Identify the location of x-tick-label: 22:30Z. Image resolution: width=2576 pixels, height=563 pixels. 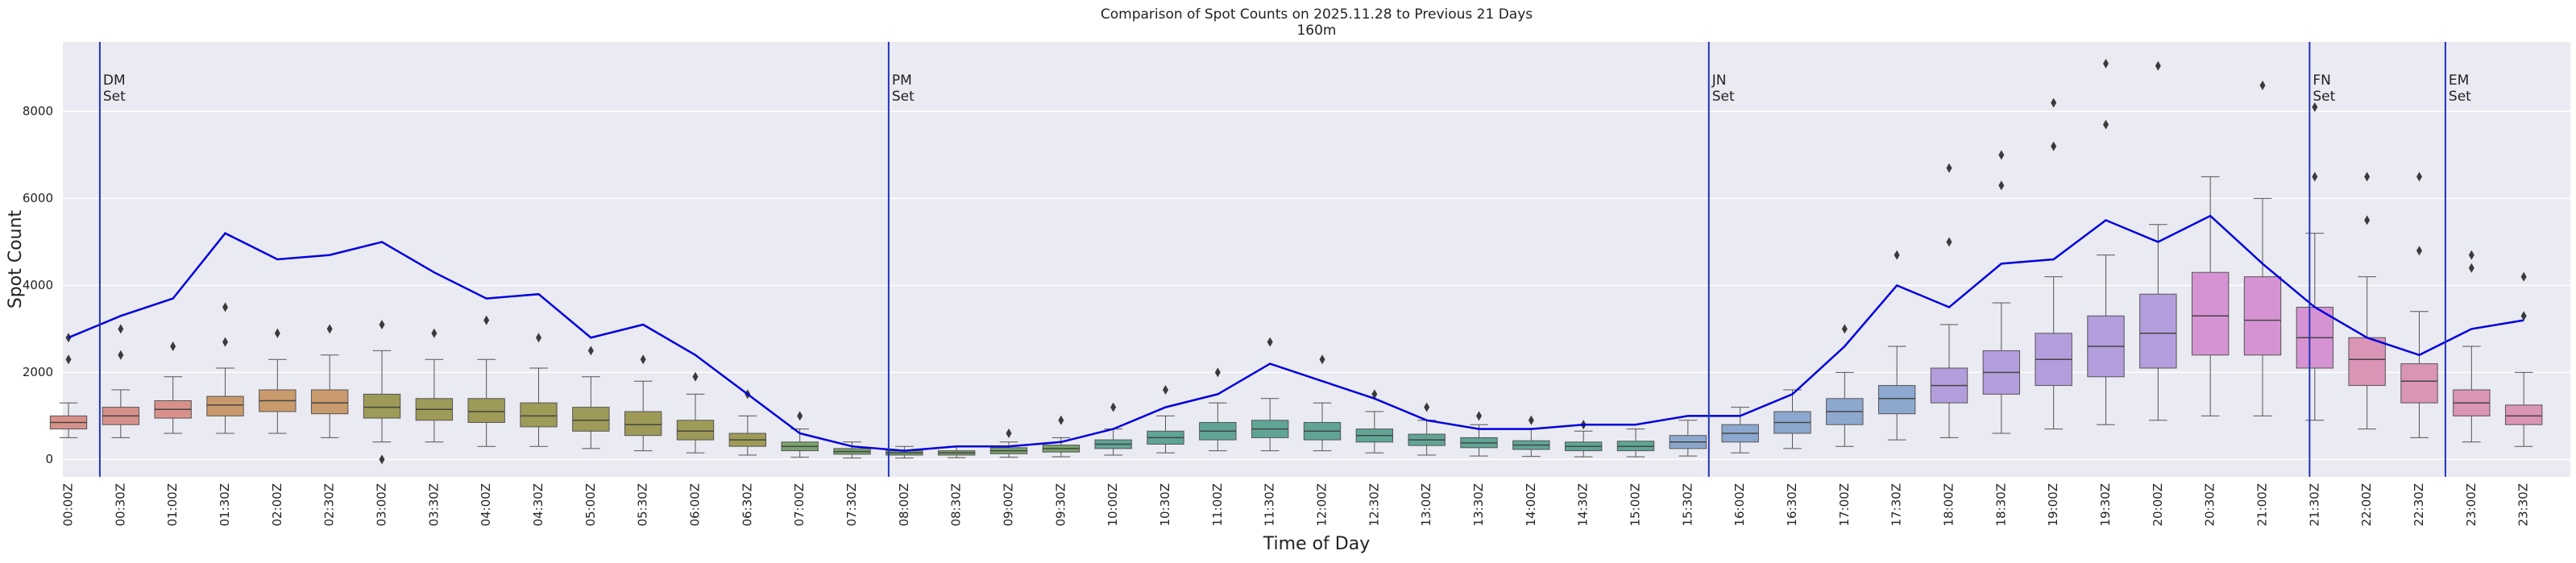
(2419, 505).